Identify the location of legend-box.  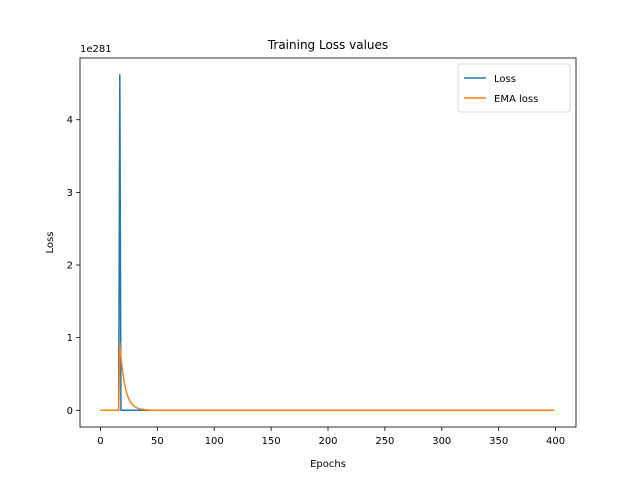
(514, 88).